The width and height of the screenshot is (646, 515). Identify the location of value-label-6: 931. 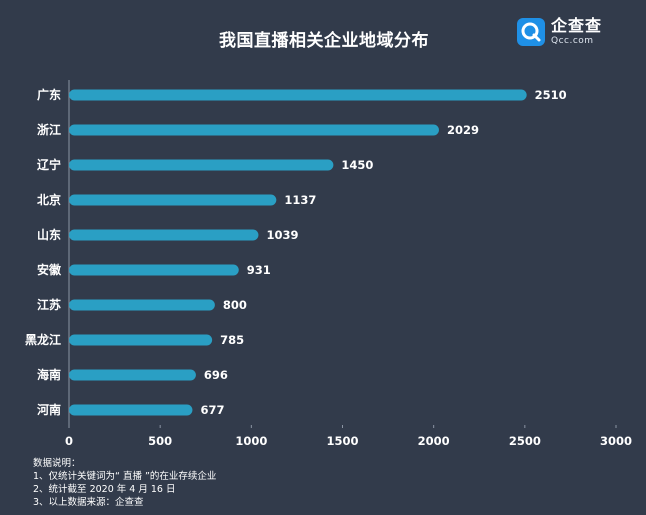
(259, 270).